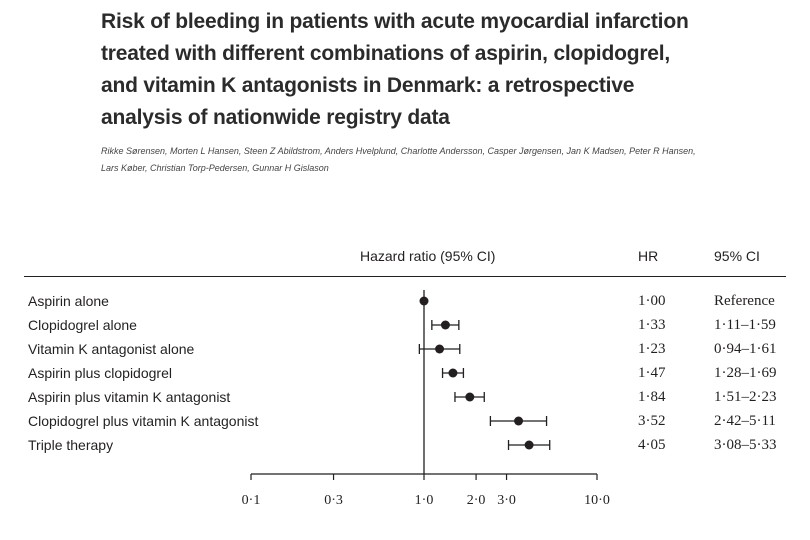 This screenshot has height=540, width=810. I want to click on ci-header: 95% CI, so click(737, 256).